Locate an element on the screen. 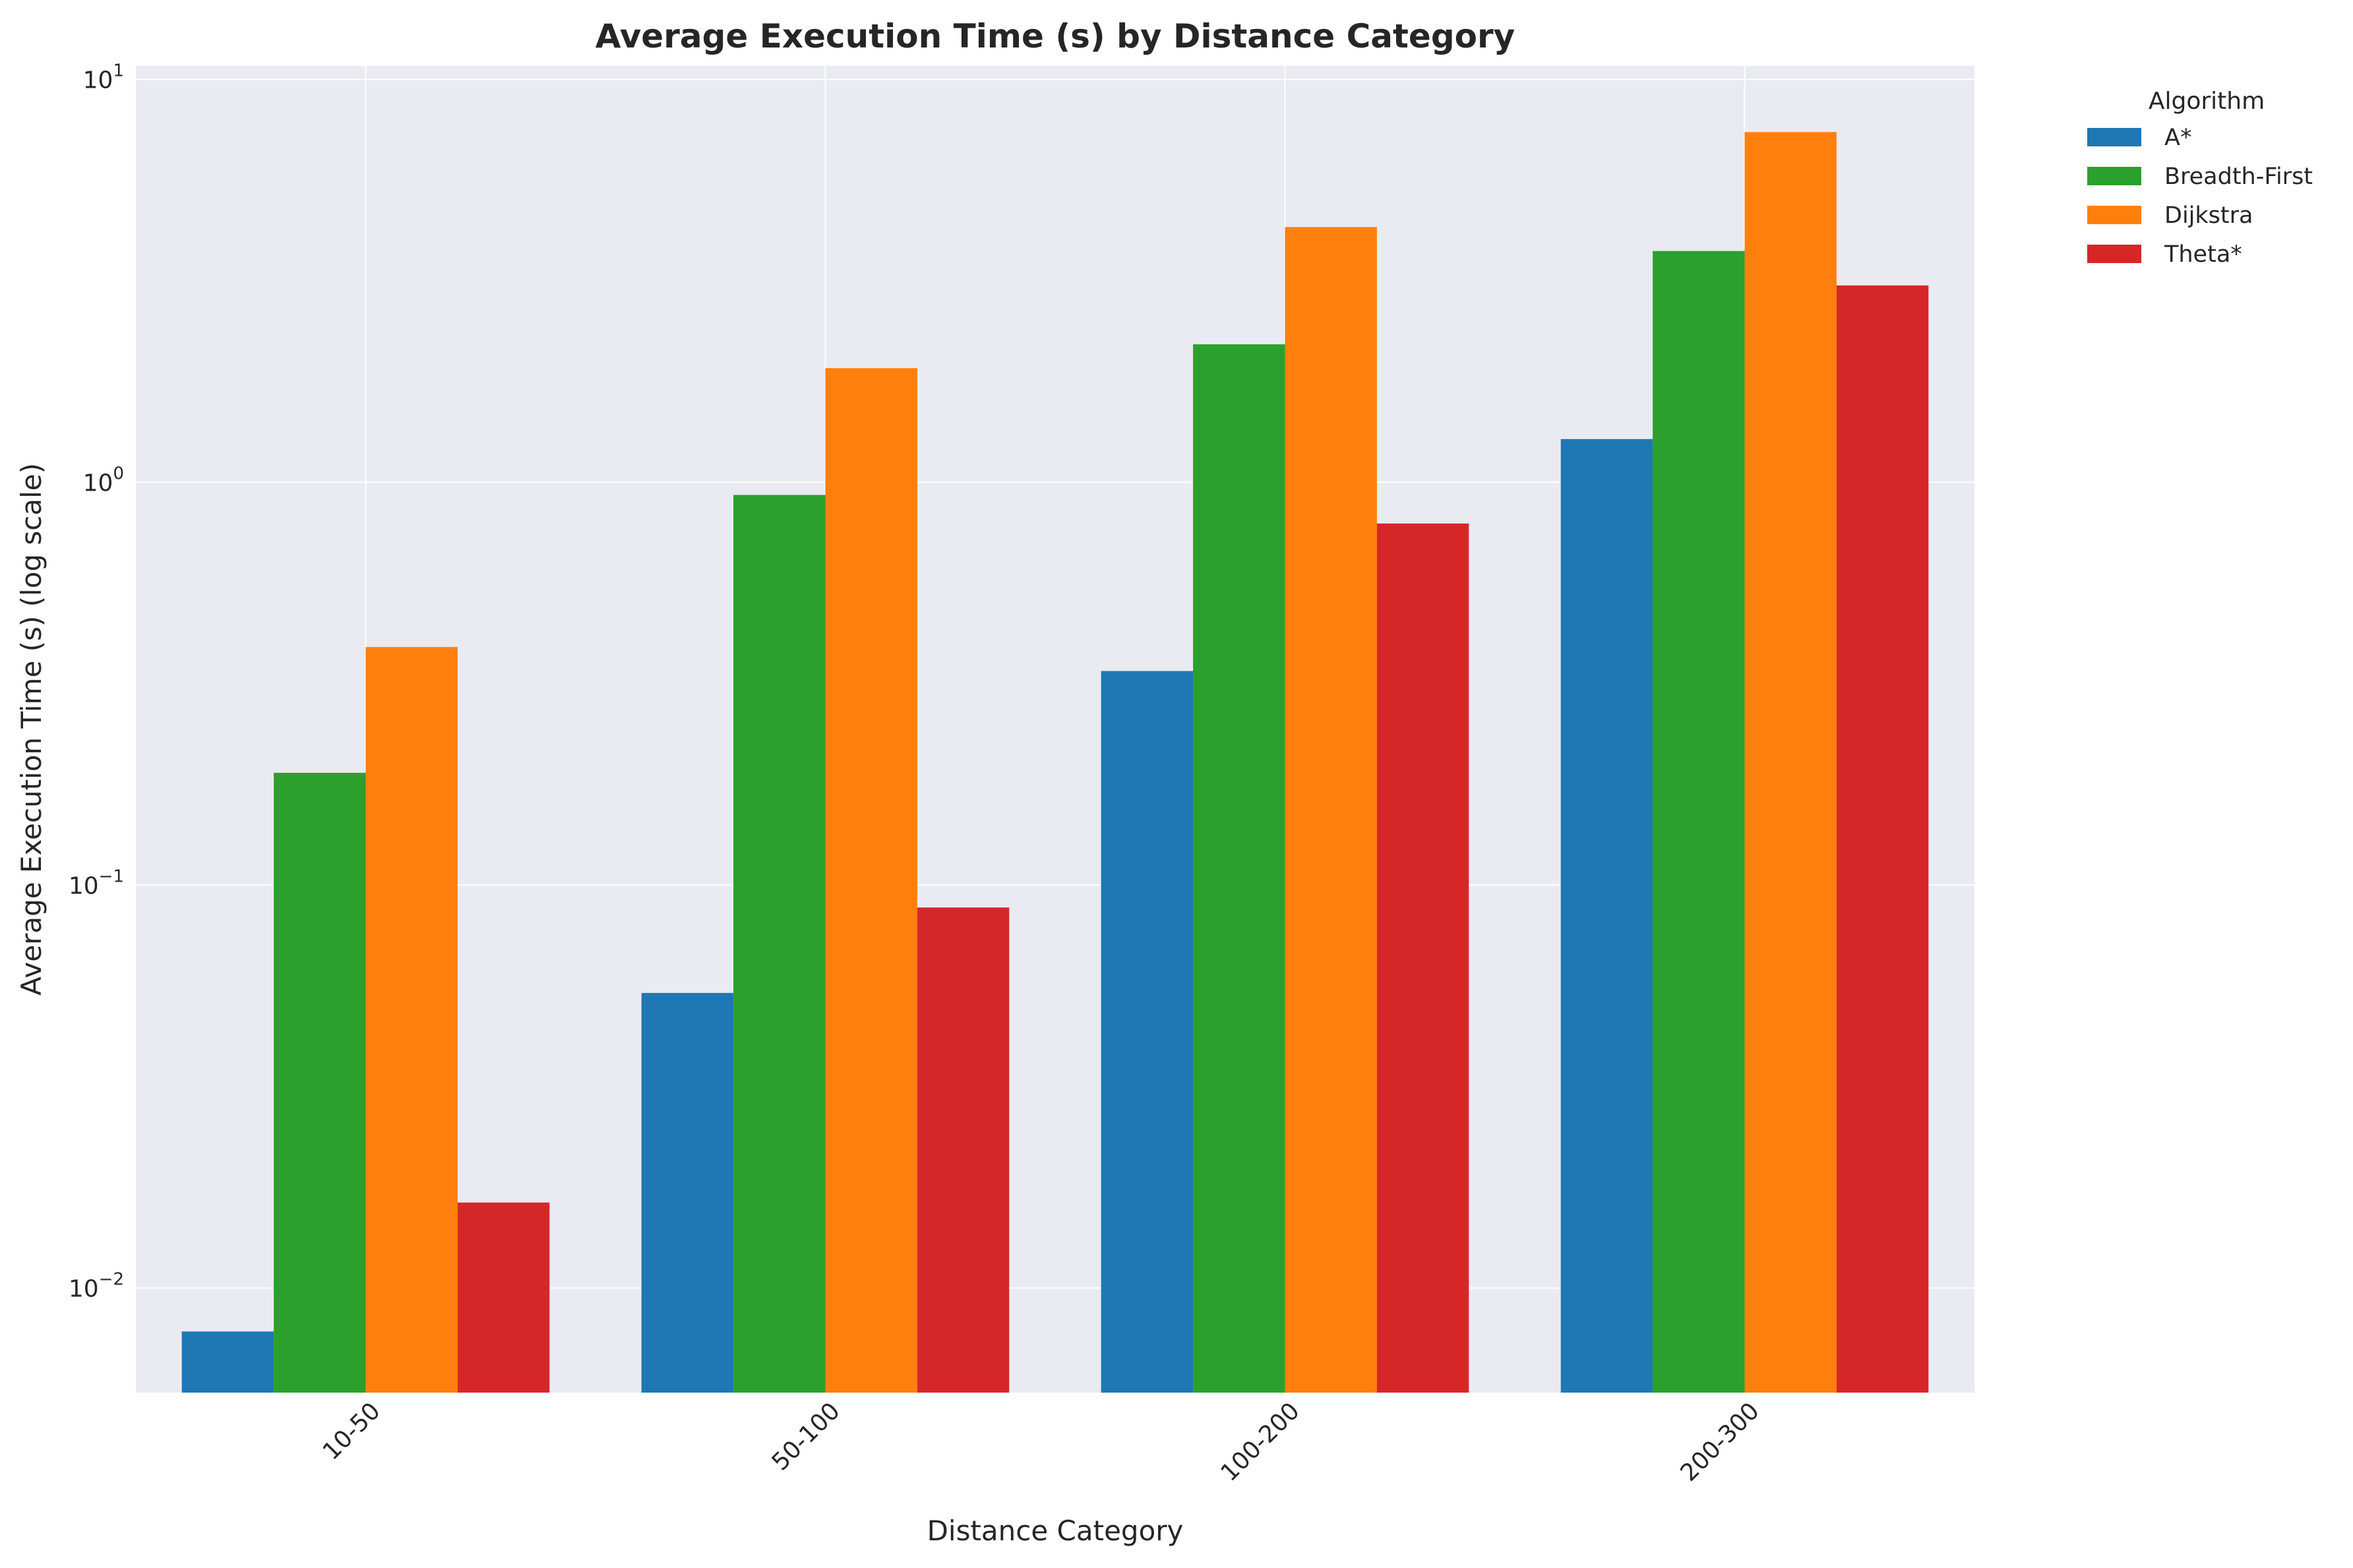  x-tick-label: 100-200 is located at coordinates (1260, 1442).